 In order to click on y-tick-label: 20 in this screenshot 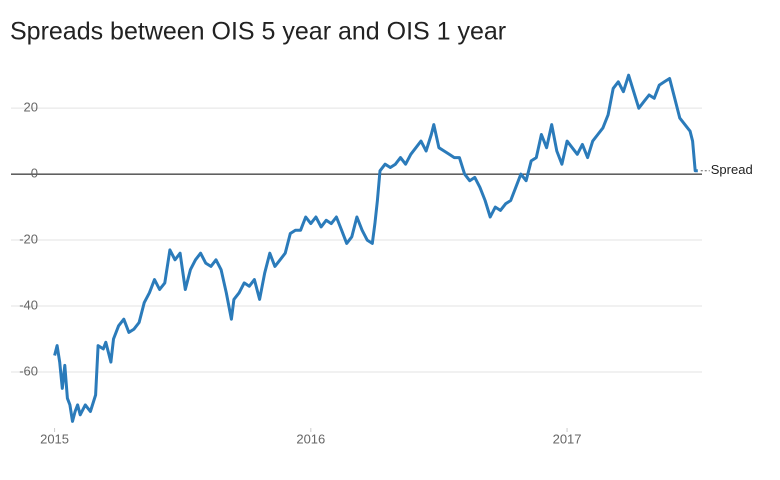, I will do `click(31, 107)`.